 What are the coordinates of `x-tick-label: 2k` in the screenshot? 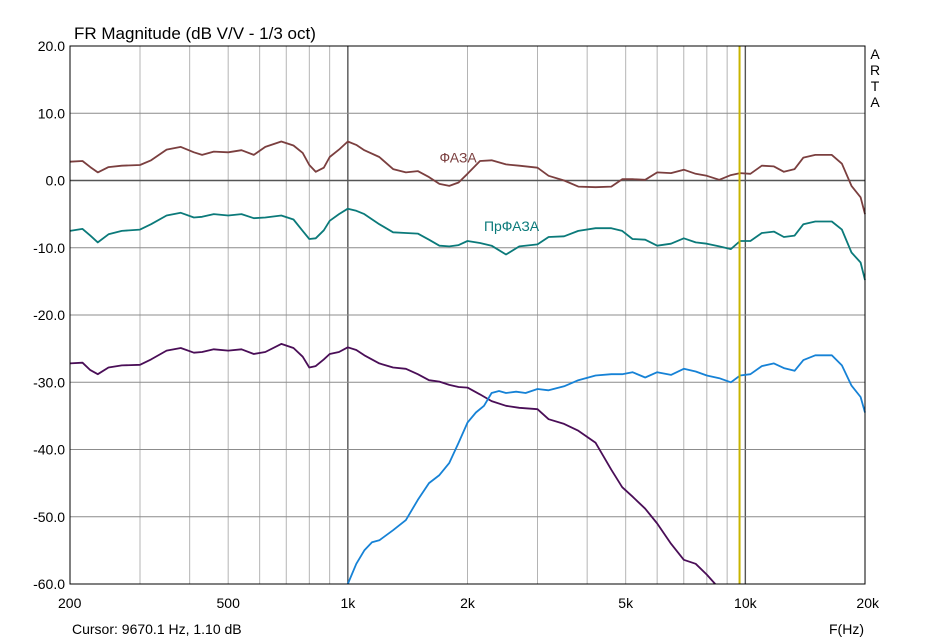 It's located at (468, 603).